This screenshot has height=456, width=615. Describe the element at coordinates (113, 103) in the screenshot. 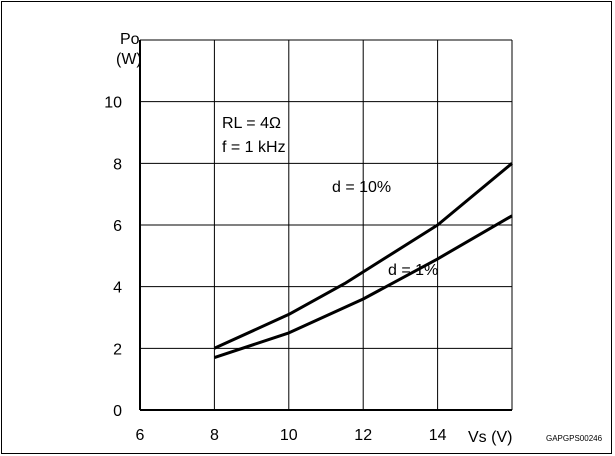

I see `y-tick-label: 10` at that location.